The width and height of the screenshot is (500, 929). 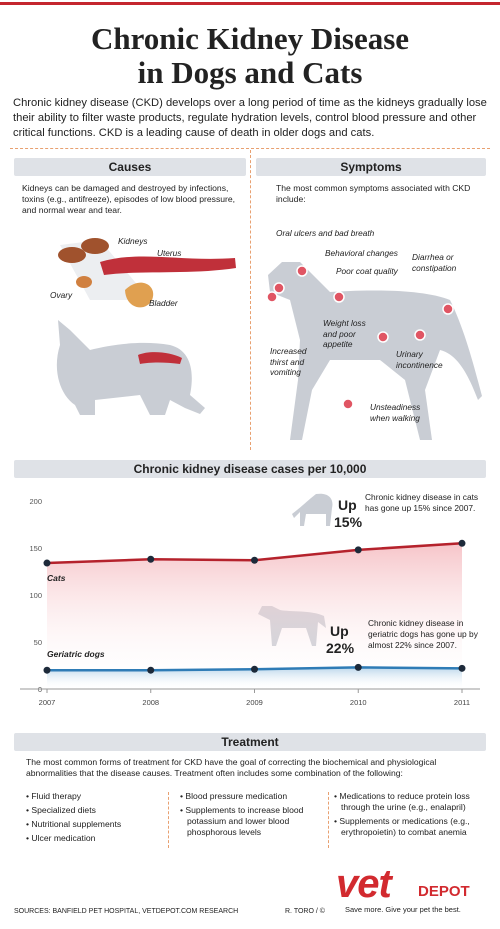 What do you see at coordinates (250, 796) in the screenshot?
I see `treatment-item: Blood pressure medication` at bounding box center [250, 796].